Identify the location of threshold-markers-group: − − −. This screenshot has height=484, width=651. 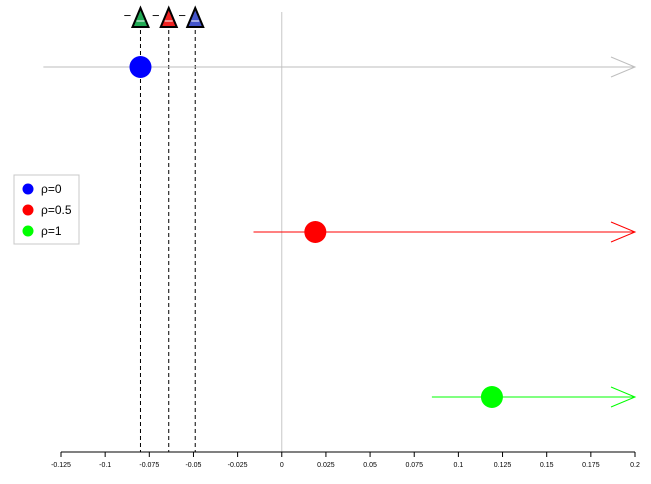
(164, 16).